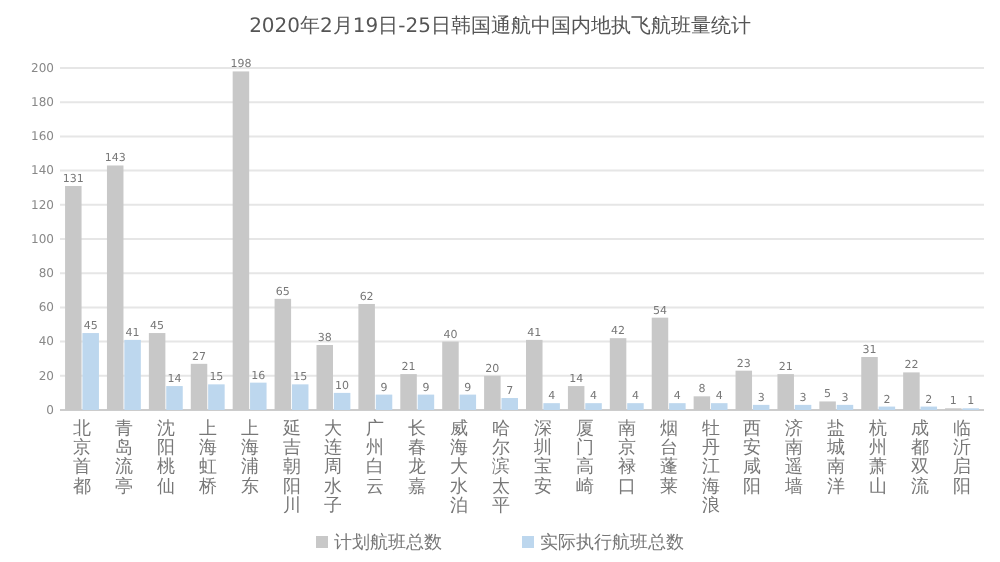  What do you see at coordinates (793, 458) in the screenshot?
I see `x-tick-label: 济南遥墙` at bounding box center [793, 458].